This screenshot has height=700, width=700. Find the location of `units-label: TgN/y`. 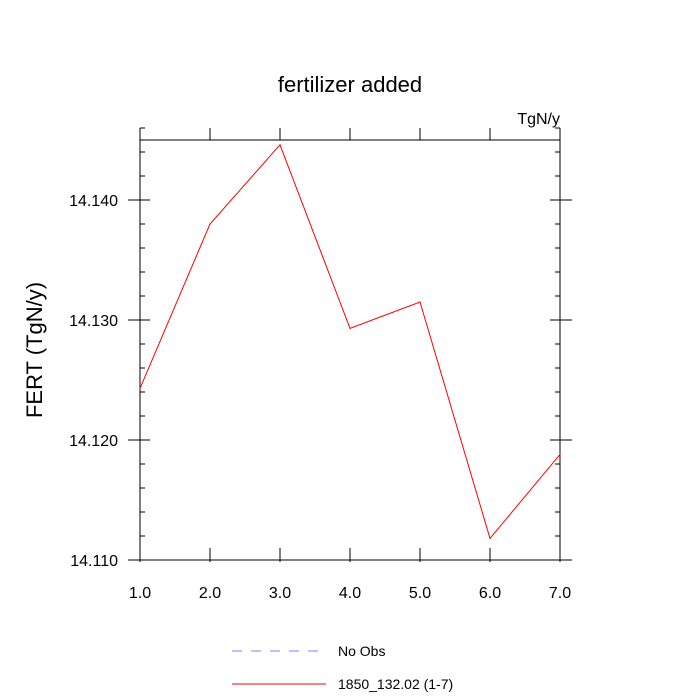

units-label: TgN/y is located at coordinates (538, 119).